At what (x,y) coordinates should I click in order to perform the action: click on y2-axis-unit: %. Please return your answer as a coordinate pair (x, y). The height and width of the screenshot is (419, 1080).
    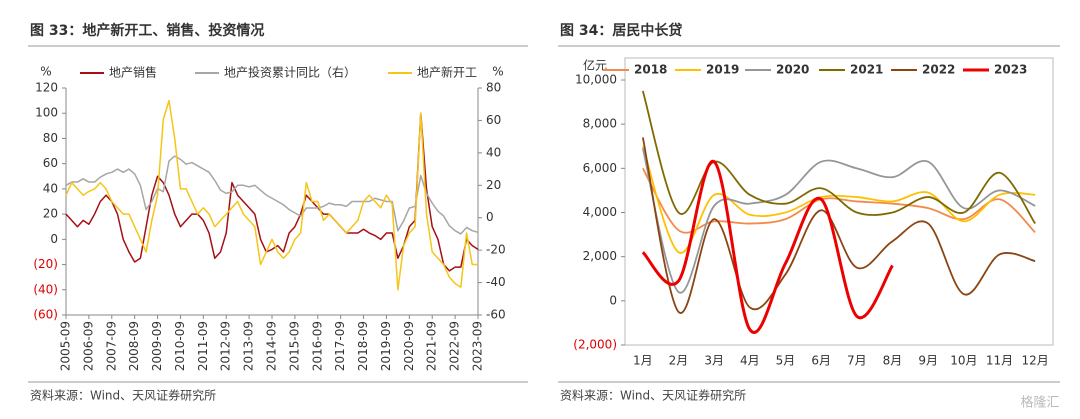
    Looking at the image, I should click on (497, 72).